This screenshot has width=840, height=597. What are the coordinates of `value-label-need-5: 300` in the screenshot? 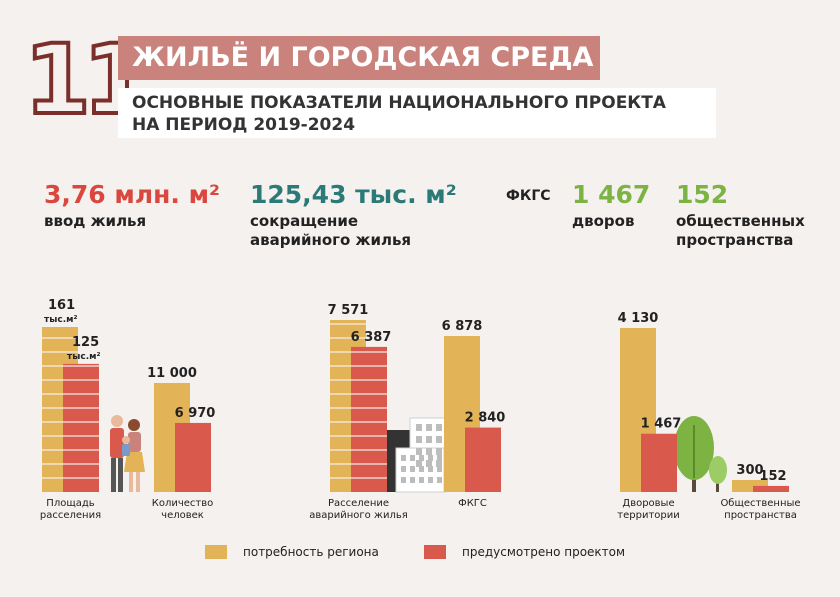 It's located at (749, 470).